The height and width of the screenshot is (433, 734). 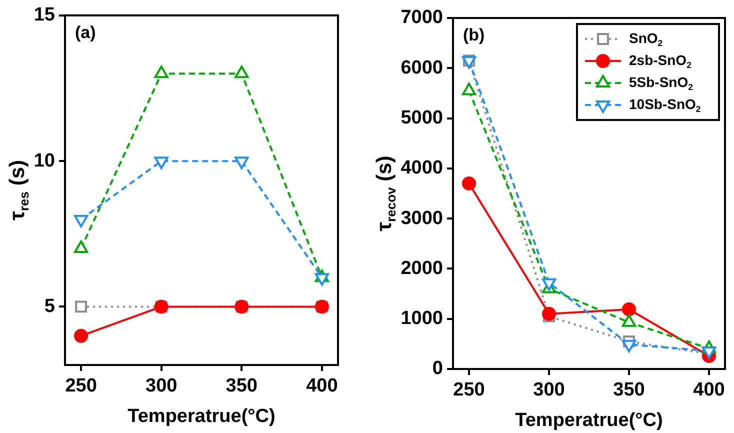 What do you see at coordinates (44, 161) in the screenshot?
I see `y-tick-label: 10` at bounding box center [44, 161].